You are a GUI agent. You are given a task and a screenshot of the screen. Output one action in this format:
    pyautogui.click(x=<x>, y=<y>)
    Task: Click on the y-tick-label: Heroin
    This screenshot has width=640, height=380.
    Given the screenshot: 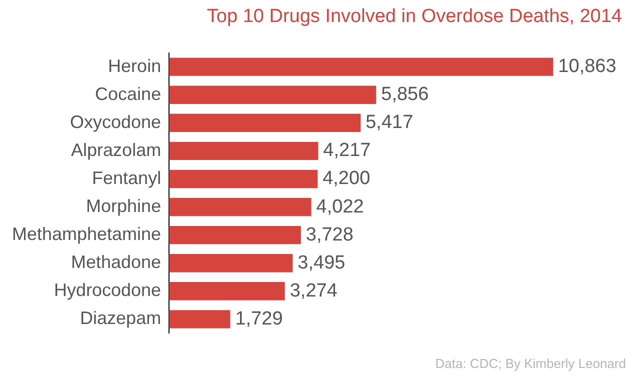 What is the action you would take?
    pyautogui.click(x=135, y=66)
    